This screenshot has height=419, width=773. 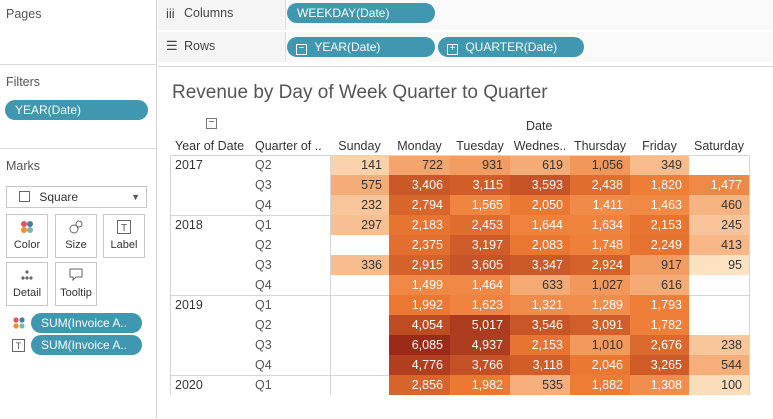 What do you see at coordinates (27, 236) in the screenshot?
I see `color-card: Color` at bounding box center [27, 236].